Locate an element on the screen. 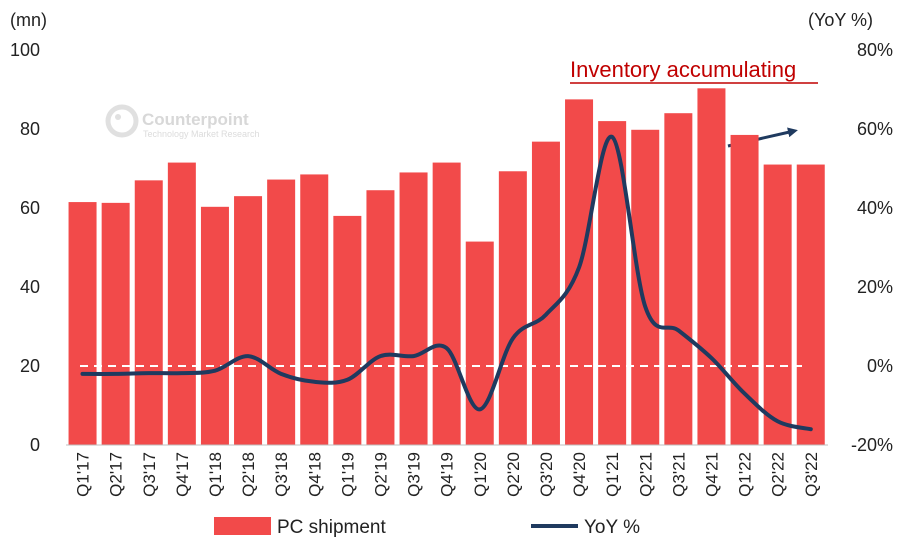 The image size is (900, 548). x-tick-label: Q2'17 is located at coordinates (116, 474).